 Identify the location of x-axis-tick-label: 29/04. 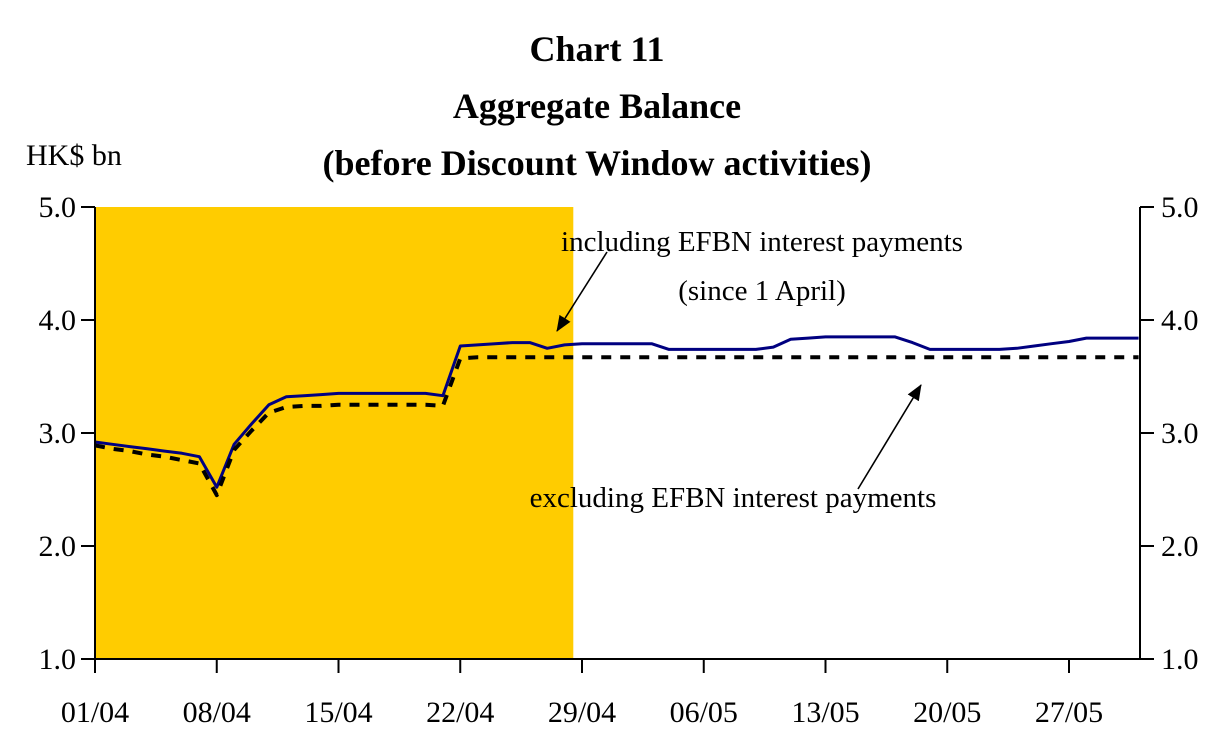
(582, 712).